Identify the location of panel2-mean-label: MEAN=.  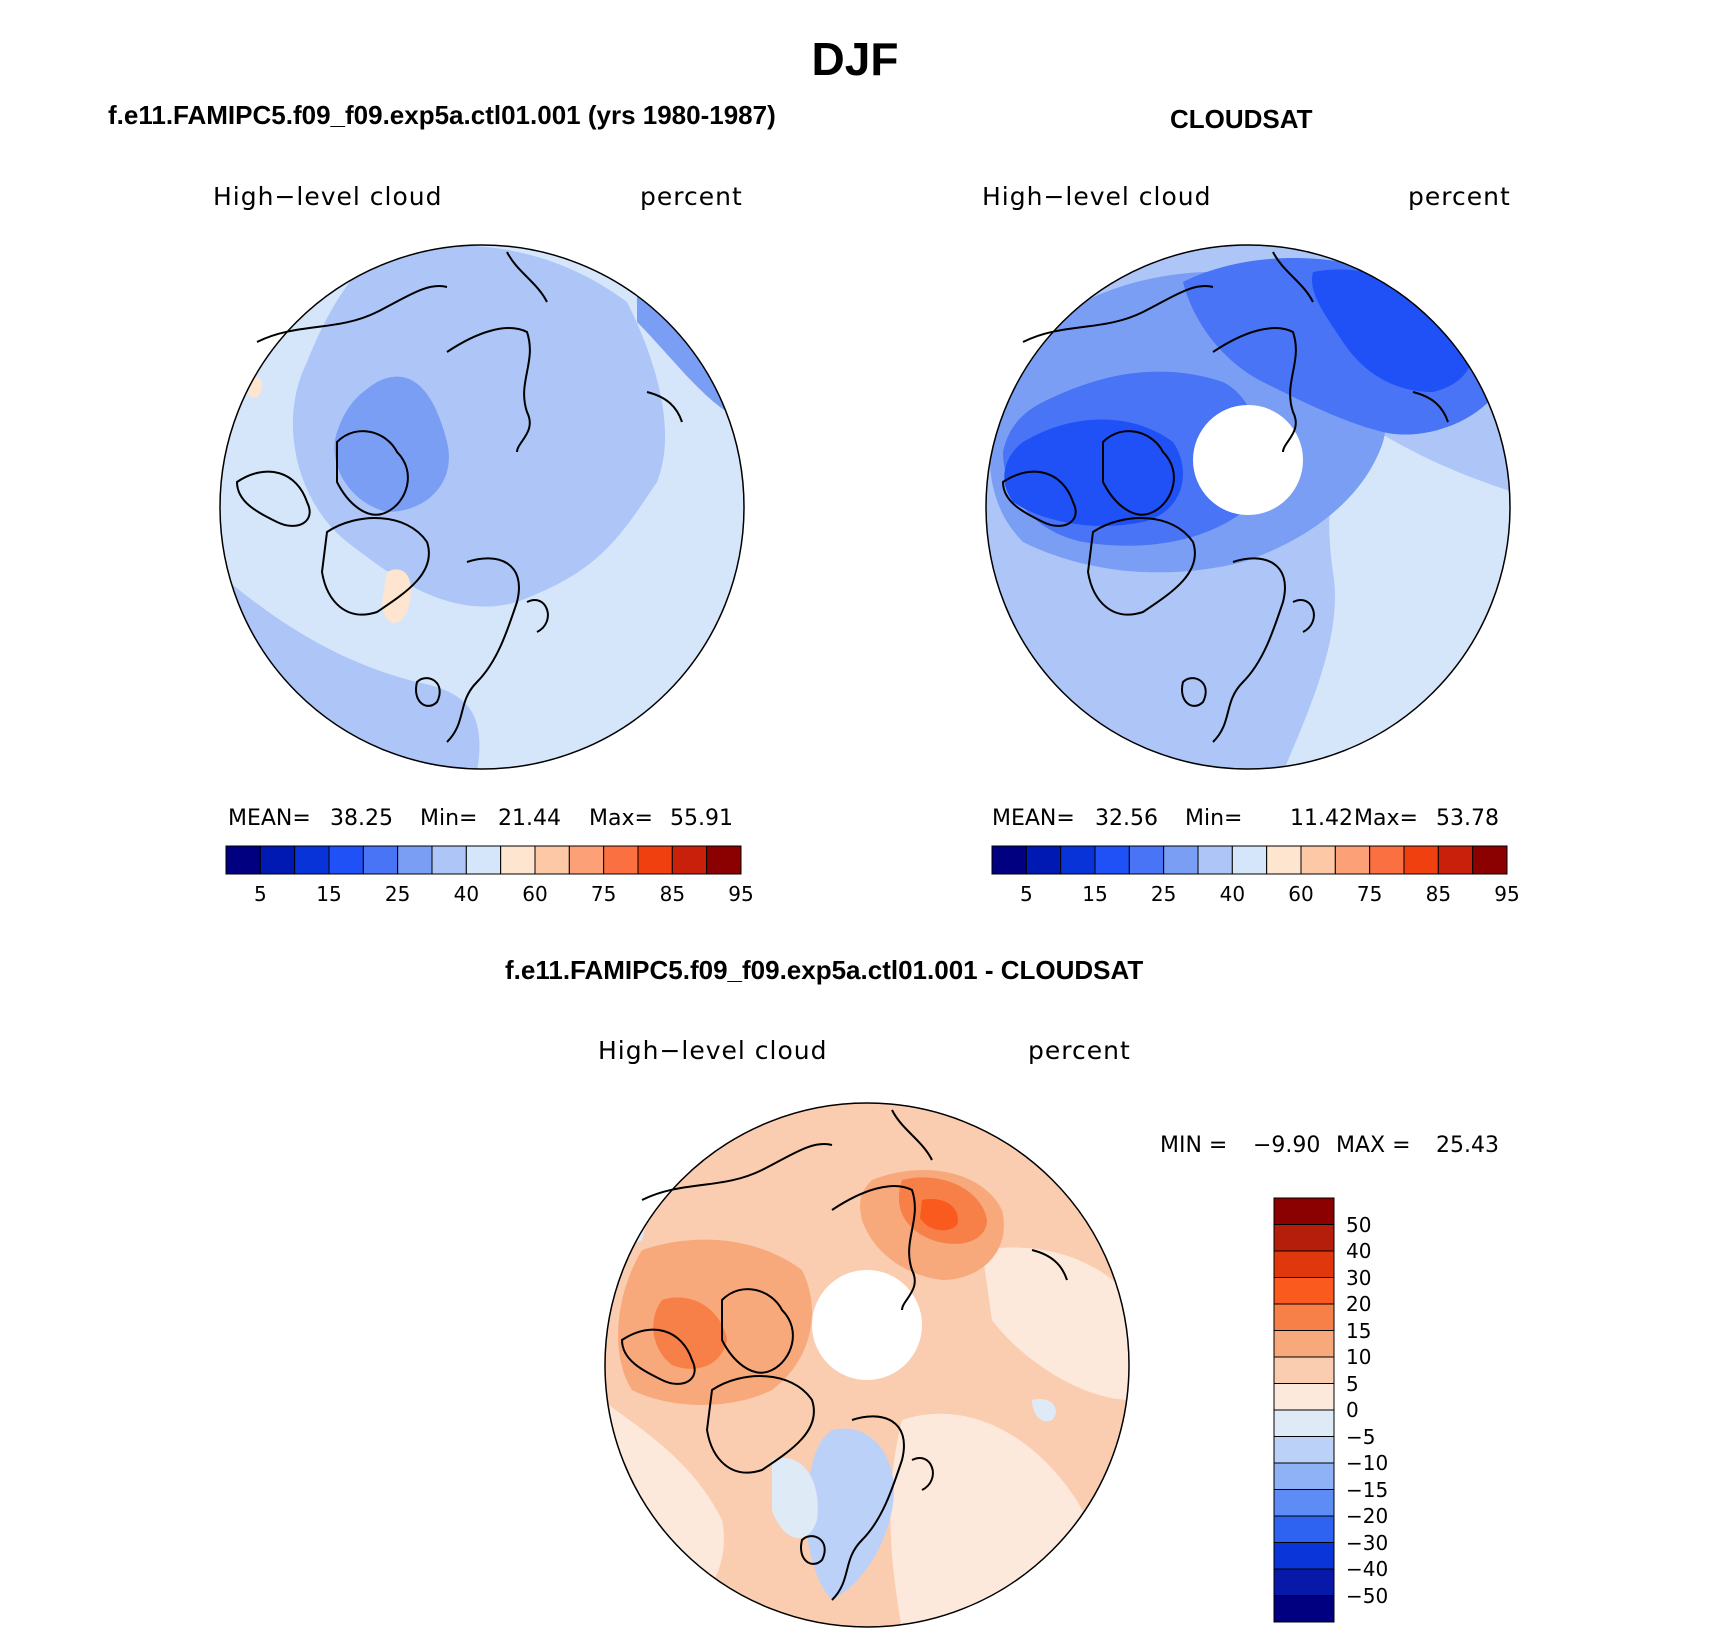
(1033, 818).